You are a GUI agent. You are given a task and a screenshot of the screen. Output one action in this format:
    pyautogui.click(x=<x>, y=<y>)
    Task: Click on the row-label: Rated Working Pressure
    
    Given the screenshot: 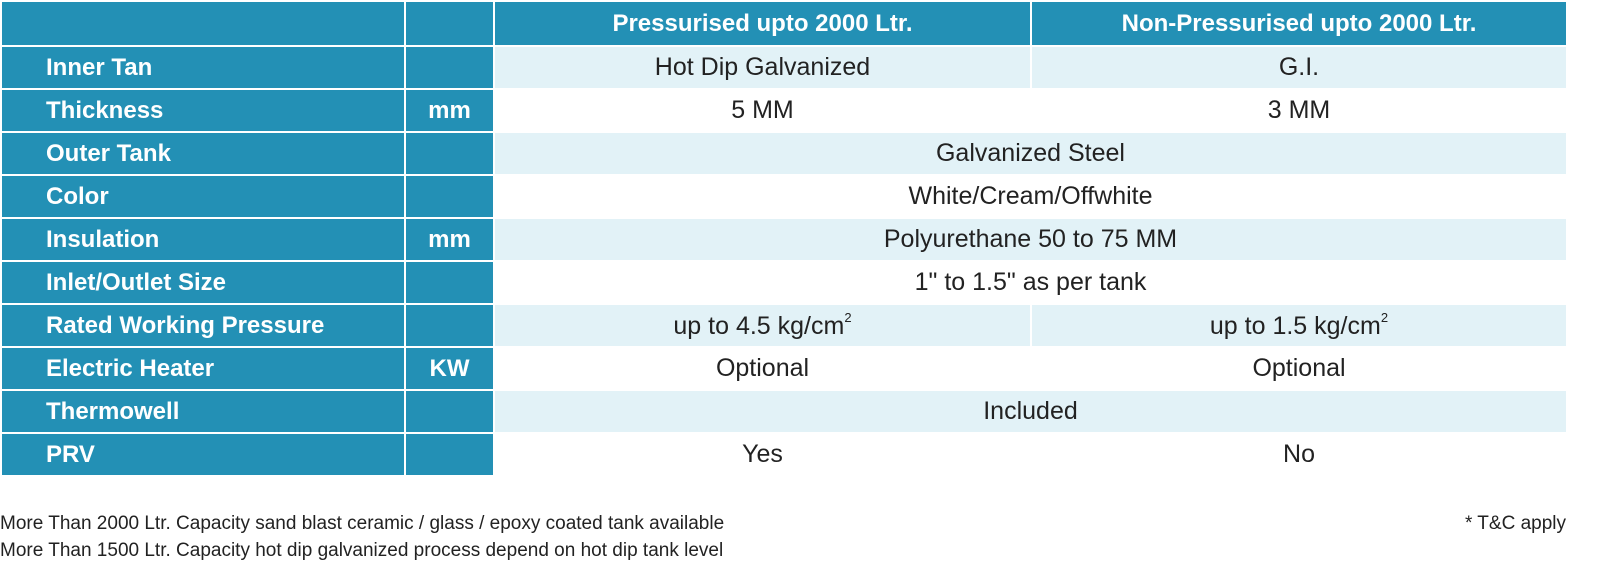 What is the action you would take?
    pyautogui.click(x=203, y=325)
    